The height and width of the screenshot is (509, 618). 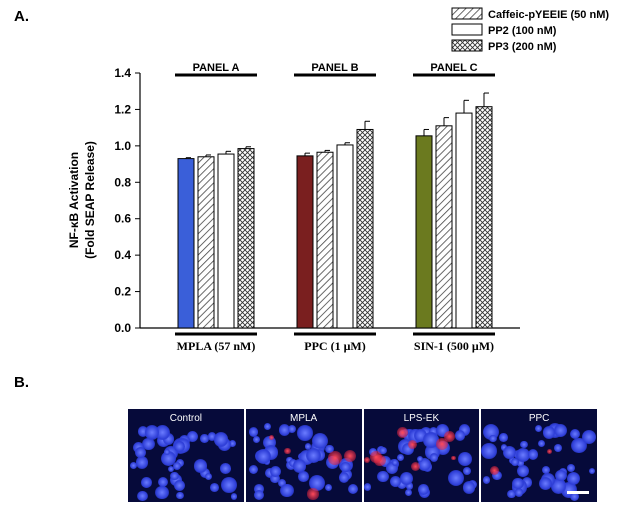 I want to click on legend-label: PP3 (200 nM), so click(x=522, y=47).